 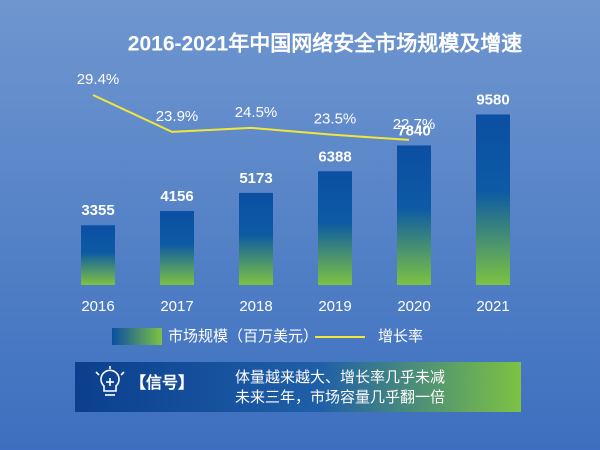 I want to click on bar-value-label: 4156, so click(x=176, y=196).